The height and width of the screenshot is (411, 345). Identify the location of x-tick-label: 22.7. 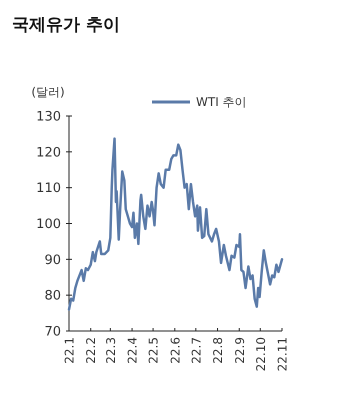
(196, 350).